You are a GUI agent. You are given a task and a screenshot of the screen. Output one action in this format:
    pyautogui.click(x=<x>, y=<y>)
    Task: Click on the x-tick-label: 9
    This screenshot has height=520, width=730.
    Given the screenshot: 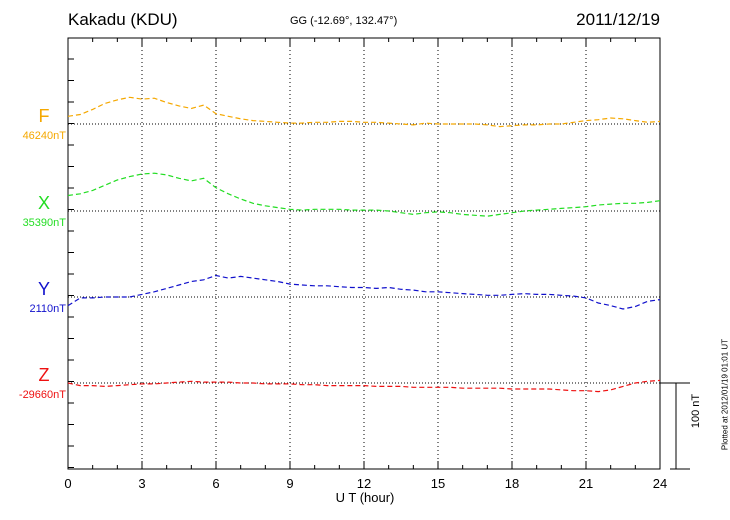 What is the action you would take?
    pyautogui.click(x=289, y=483)
    